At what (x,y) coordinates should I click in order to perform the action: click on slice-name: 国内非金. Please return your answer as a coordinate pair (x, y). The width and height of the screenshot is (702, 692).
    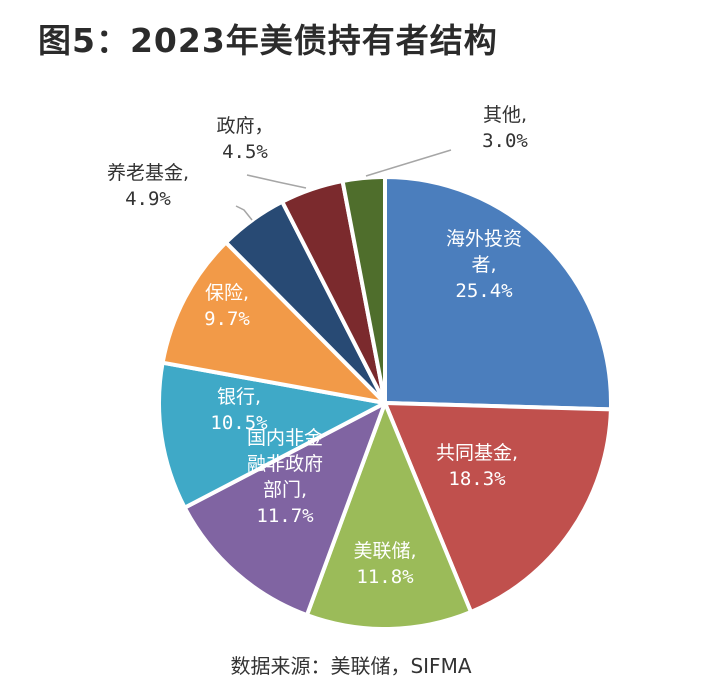
    Looking at the image, I should click on (285, 438).